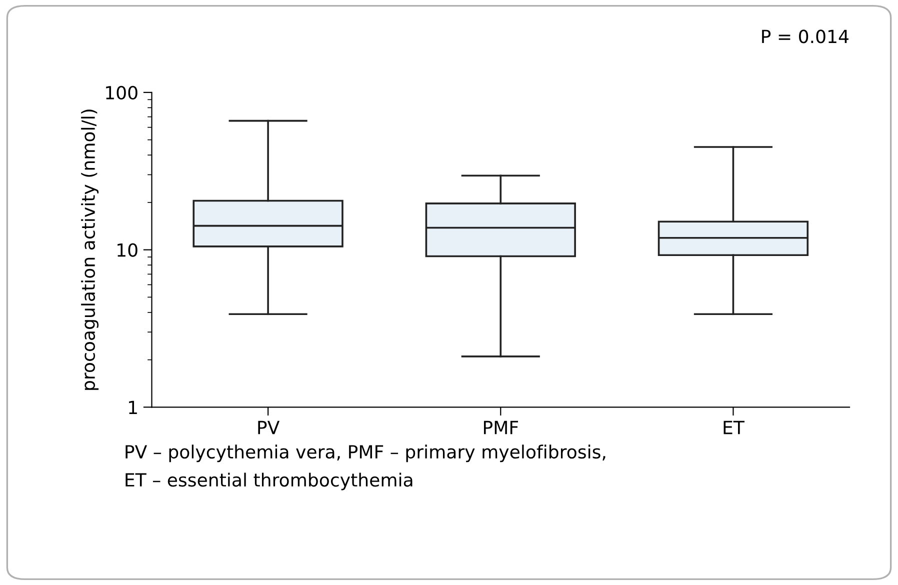 This screenshot has height=585, width=898. Describe the element at coordinates (128, 250) in the screenshot. I see `y-tick-label: 10` at that location.